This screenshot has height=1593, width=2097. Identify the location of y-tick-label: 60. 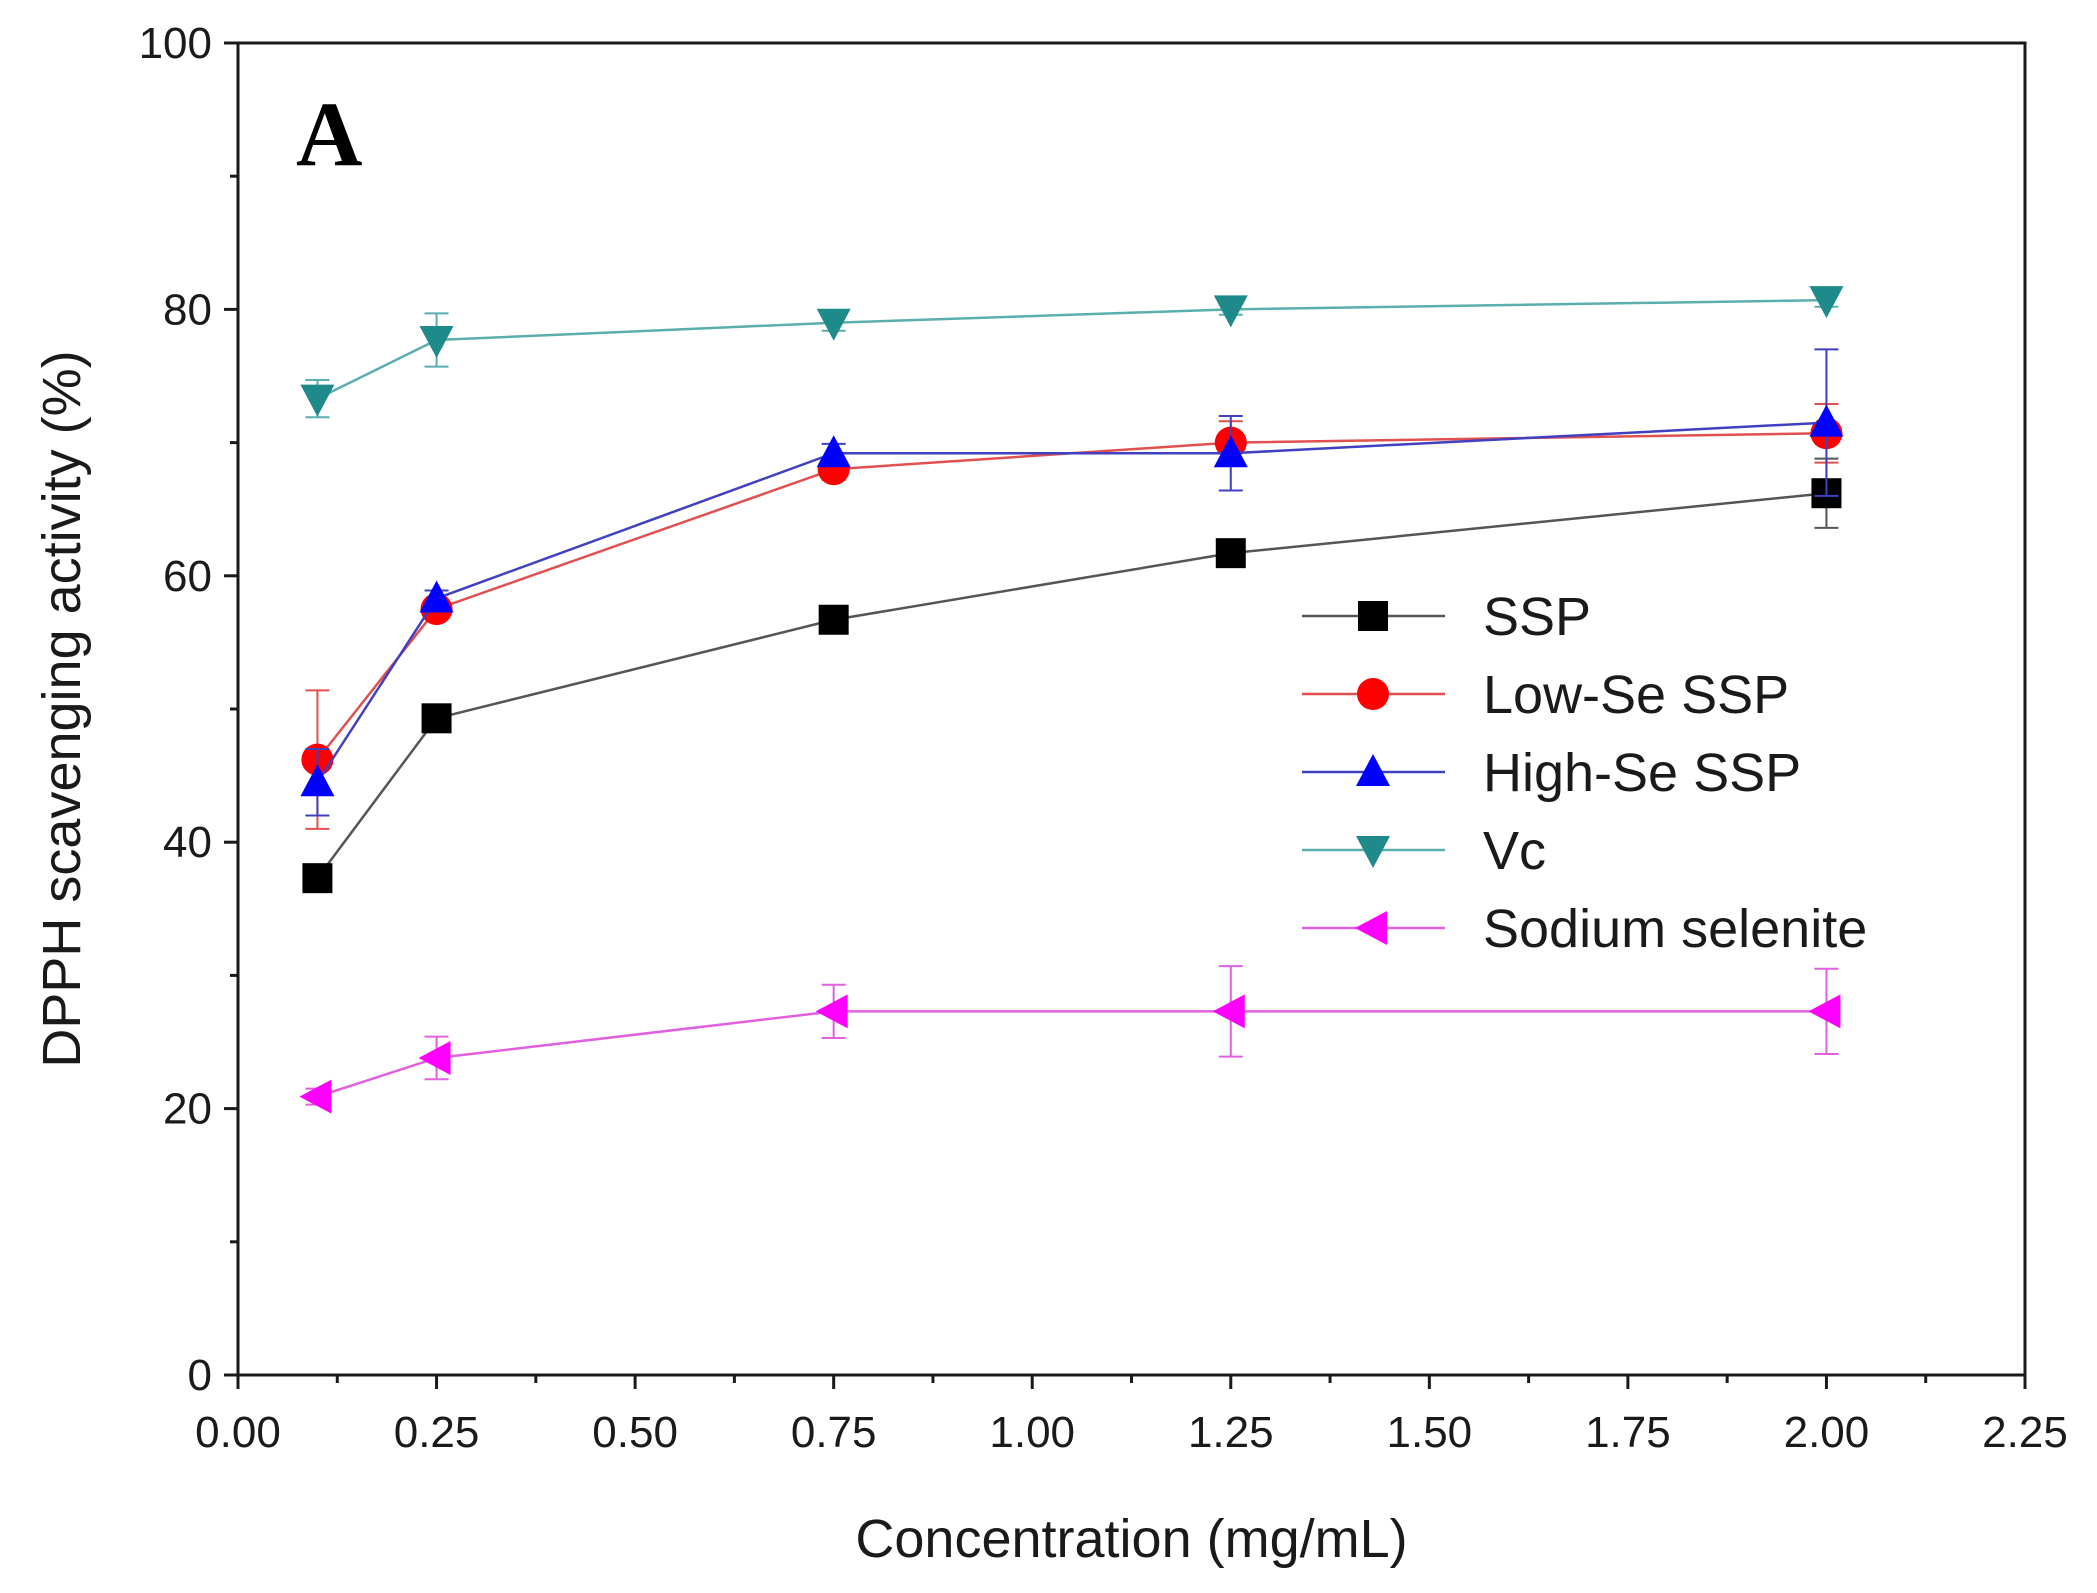
(187, 576).